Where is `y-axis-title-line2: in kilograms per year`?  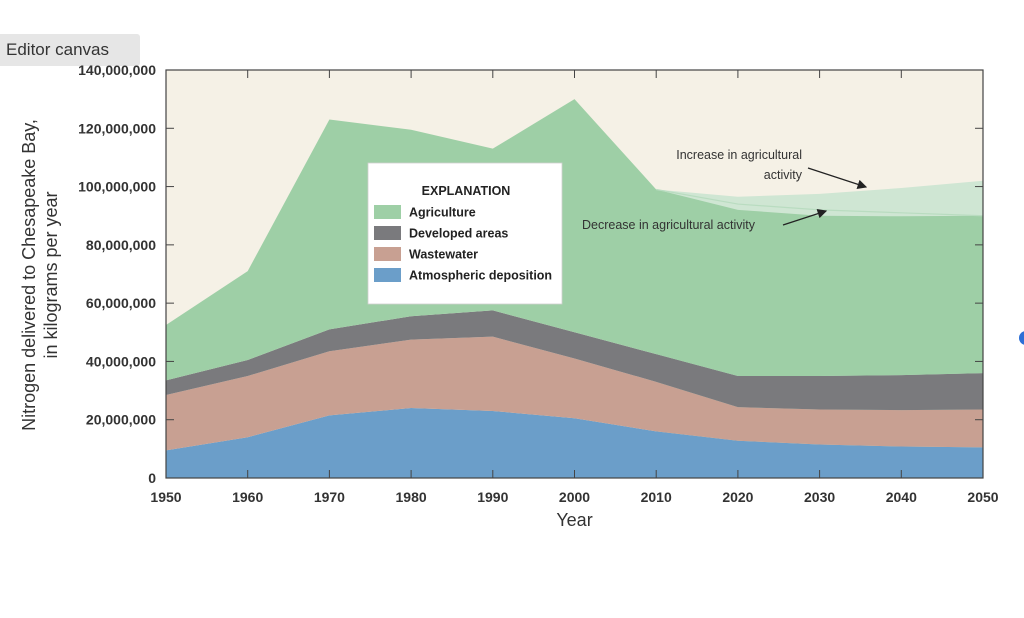 y-axis-title-line2: in kilograms per year is located at coordinates (51, 274).